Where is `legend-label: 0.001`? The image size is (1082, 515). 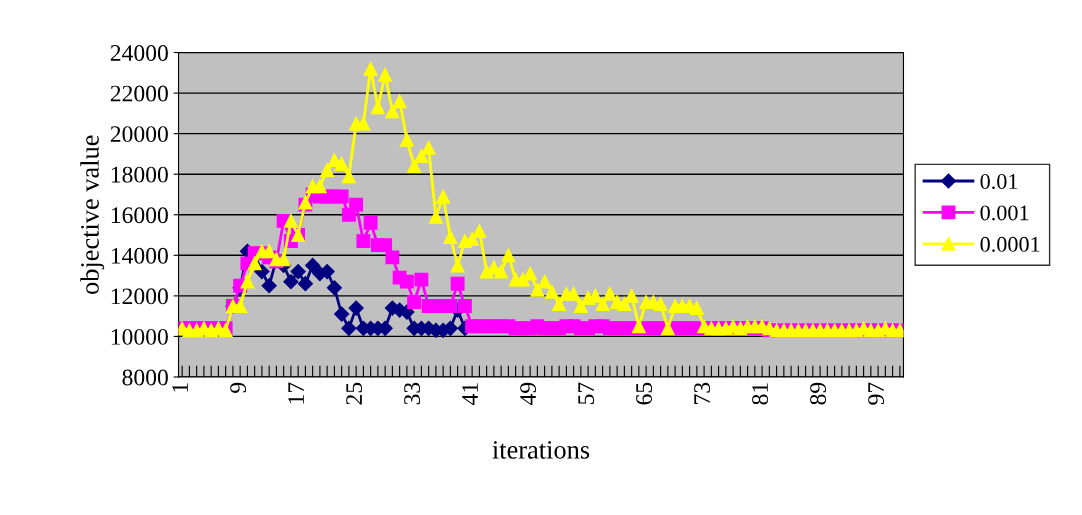 legend-label: 0.001 is located at coordinates (1004, 213).